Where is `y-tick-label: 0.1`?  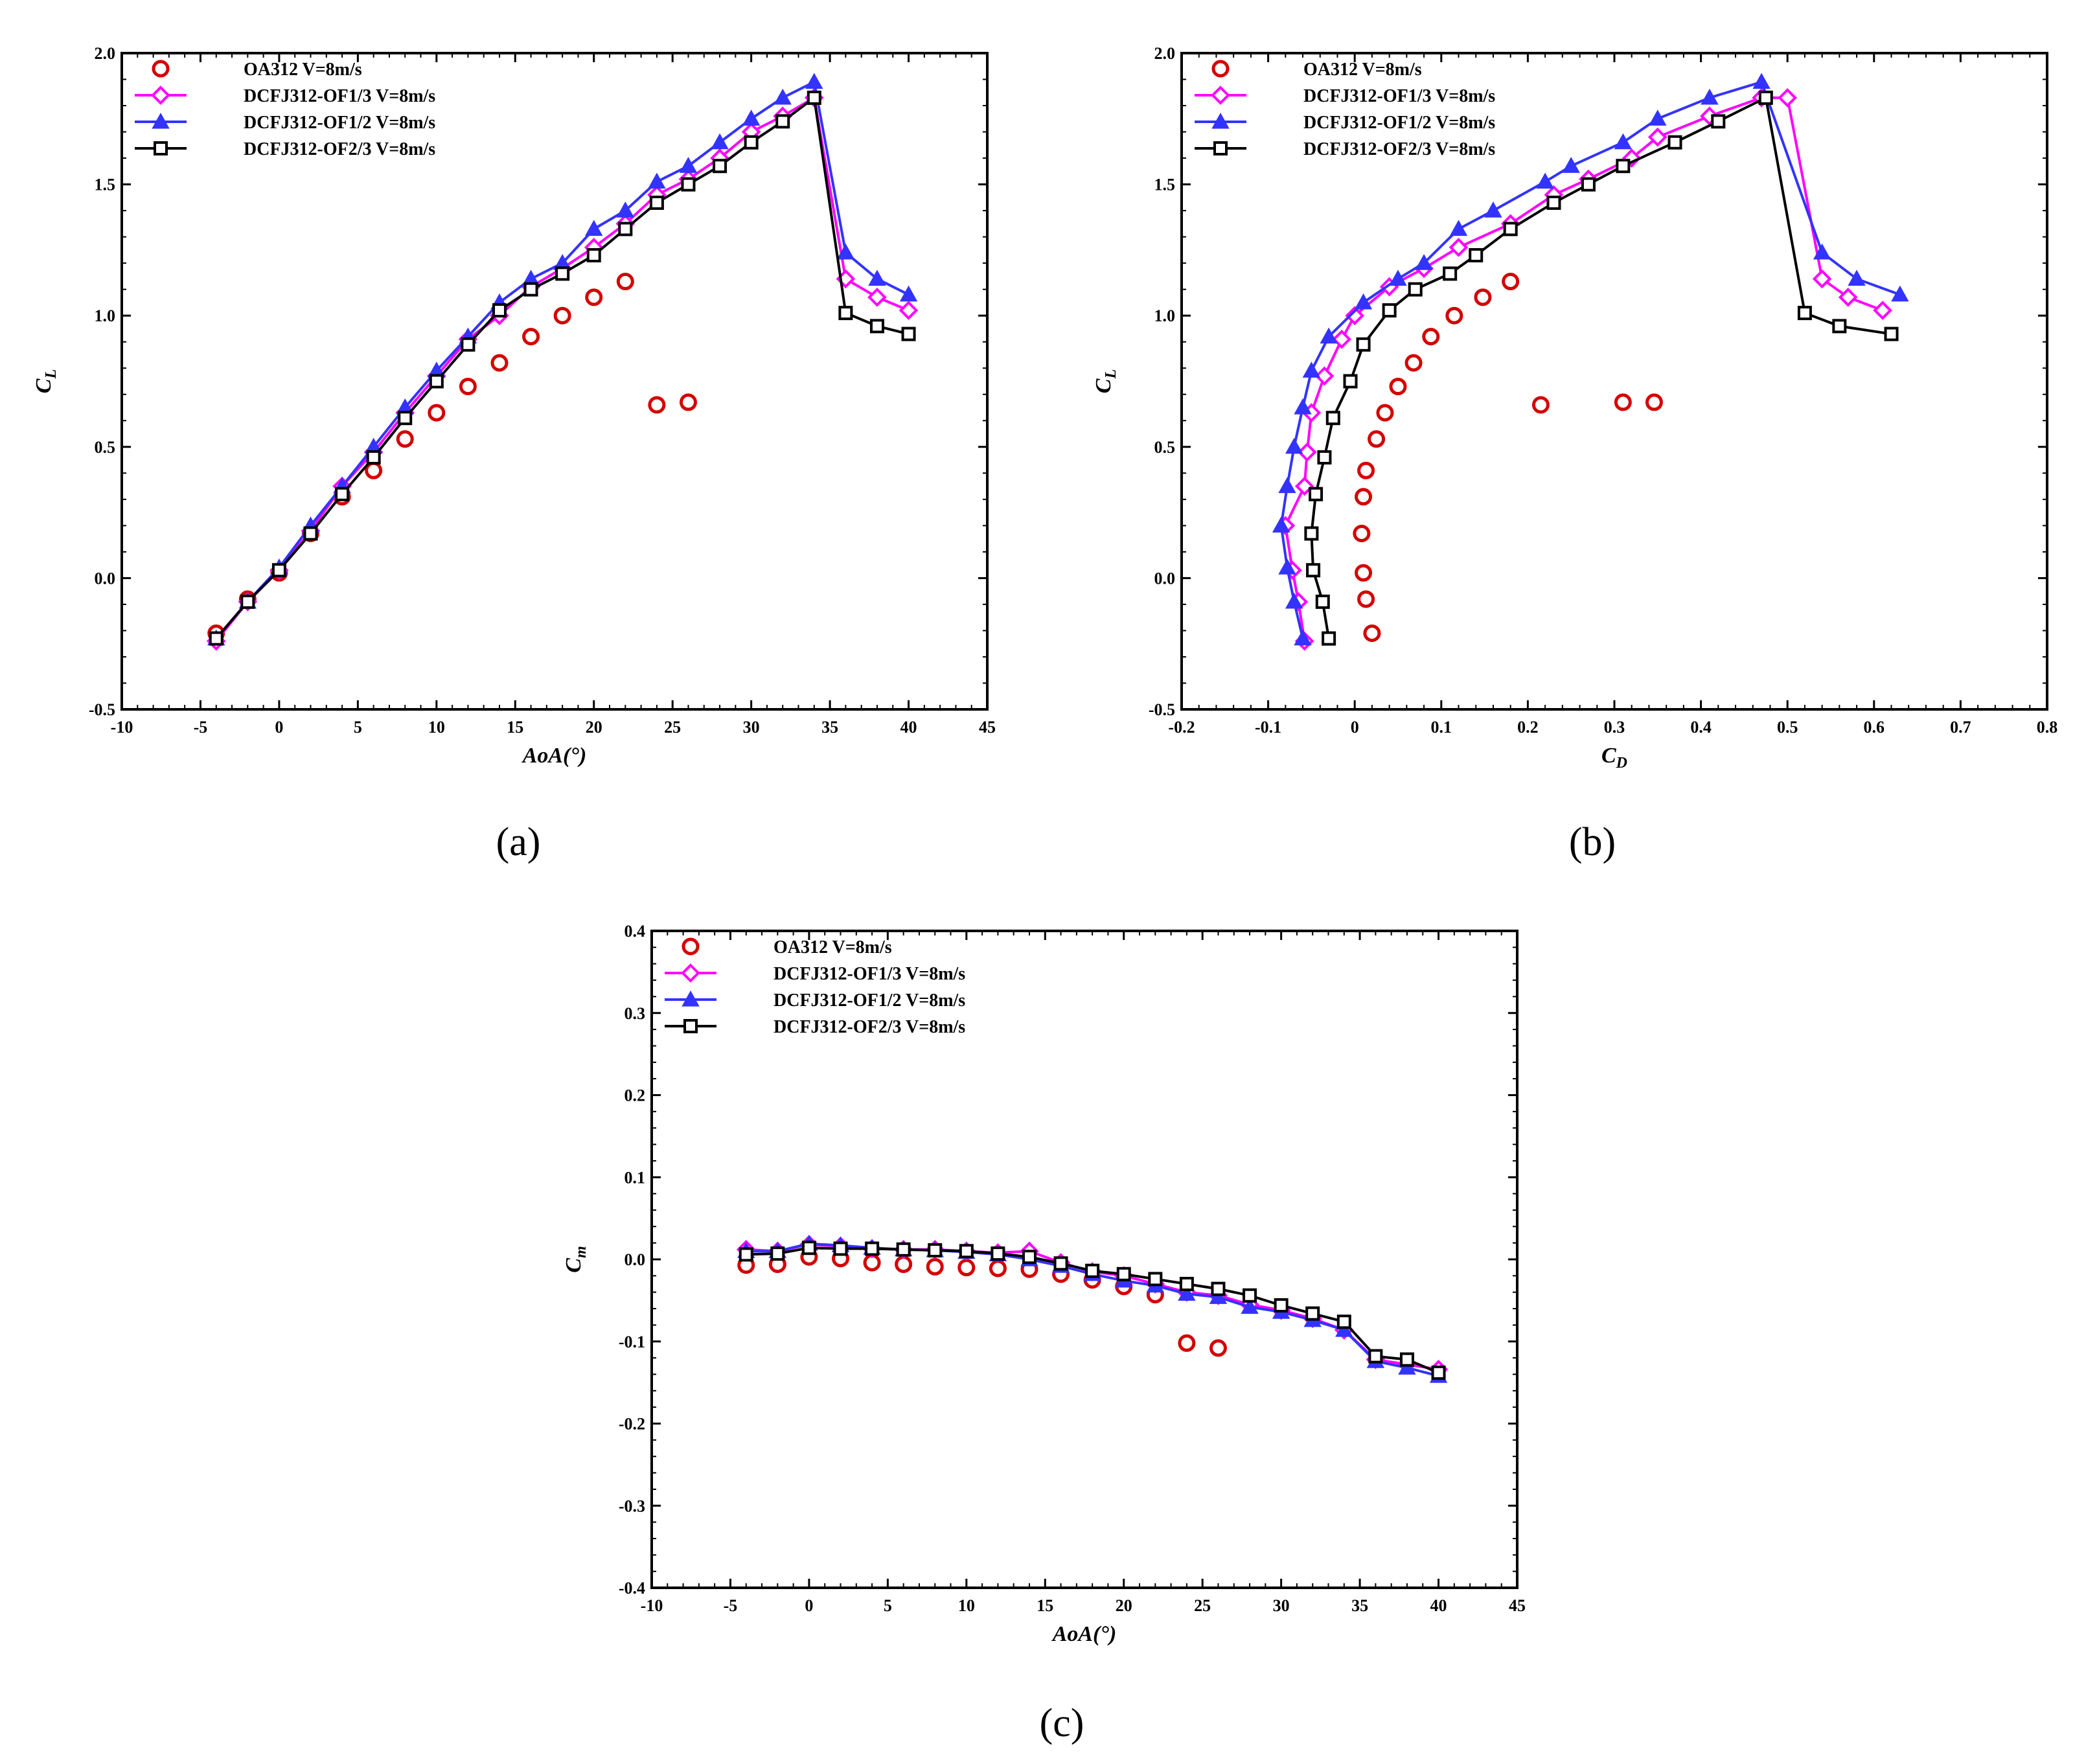
y-tick-label: 0.1 is located at coordinates (635, 1177).